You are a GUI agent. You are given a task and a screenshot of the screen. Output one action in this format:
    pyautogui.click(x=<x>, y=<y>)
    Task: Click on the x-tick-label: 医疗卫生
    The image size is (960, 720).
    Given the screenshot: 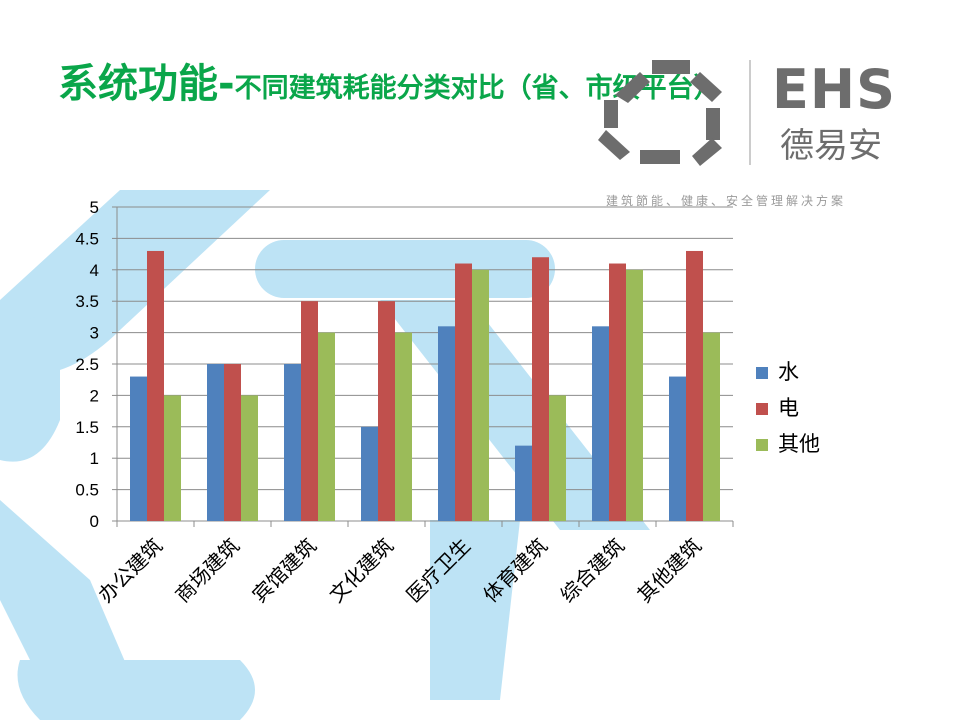 What is the action you would take?
    pyautogui.click(x=438, y=571)
    